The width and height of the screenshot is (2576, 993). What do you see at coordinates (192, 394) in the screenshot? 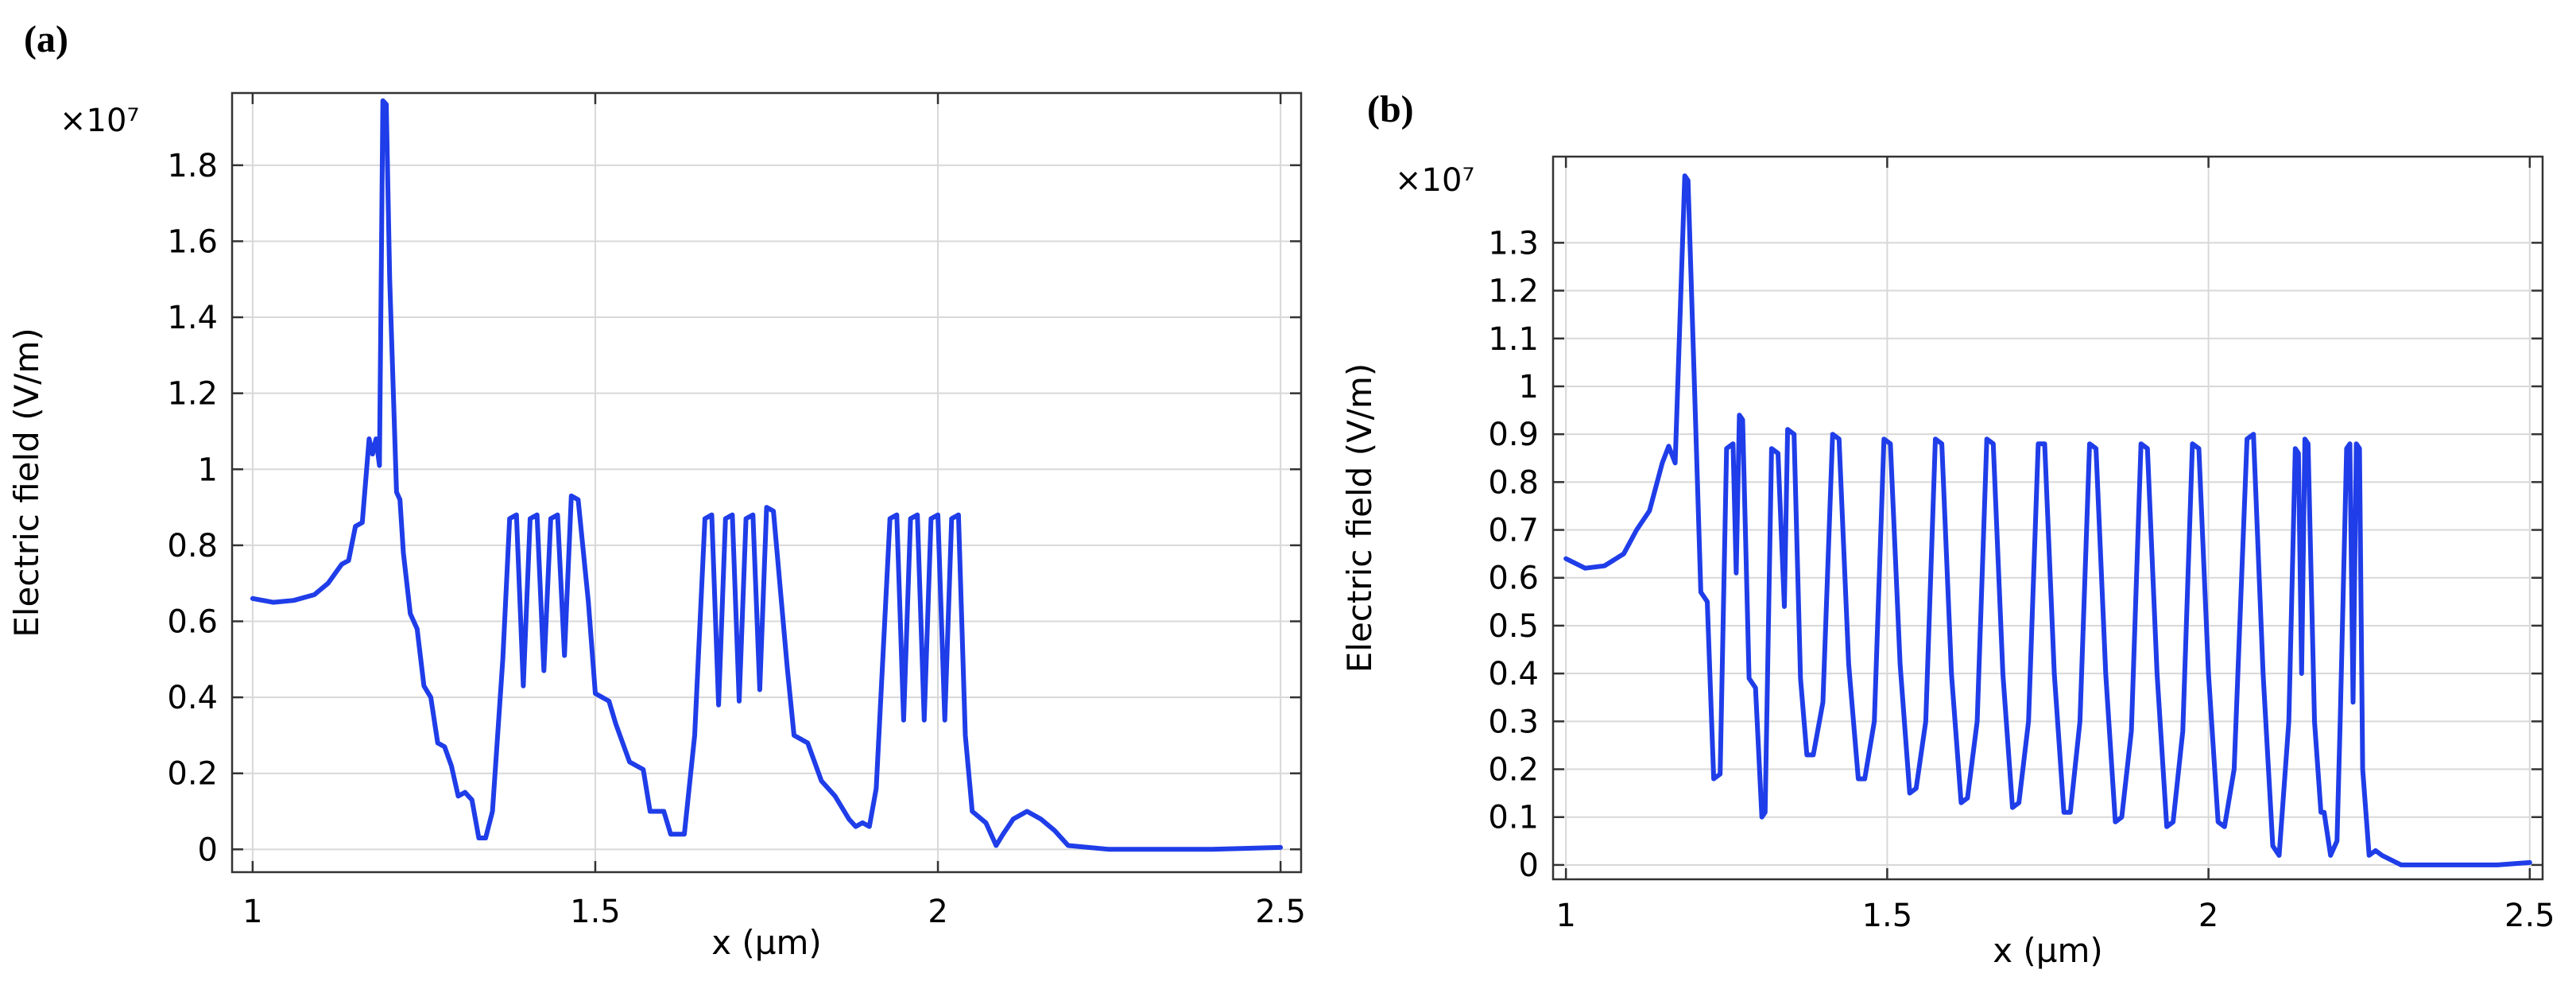
I see `chart-a-y-tick-label: 1.2` at bounding box center [192, 394].